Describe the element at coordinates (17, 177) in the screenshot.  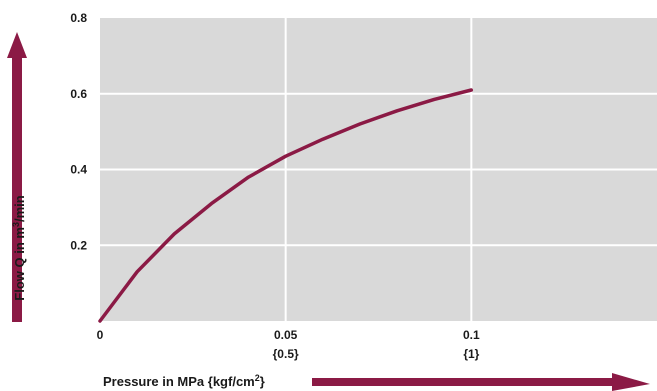
I see `y-axis-arrow` at that location.